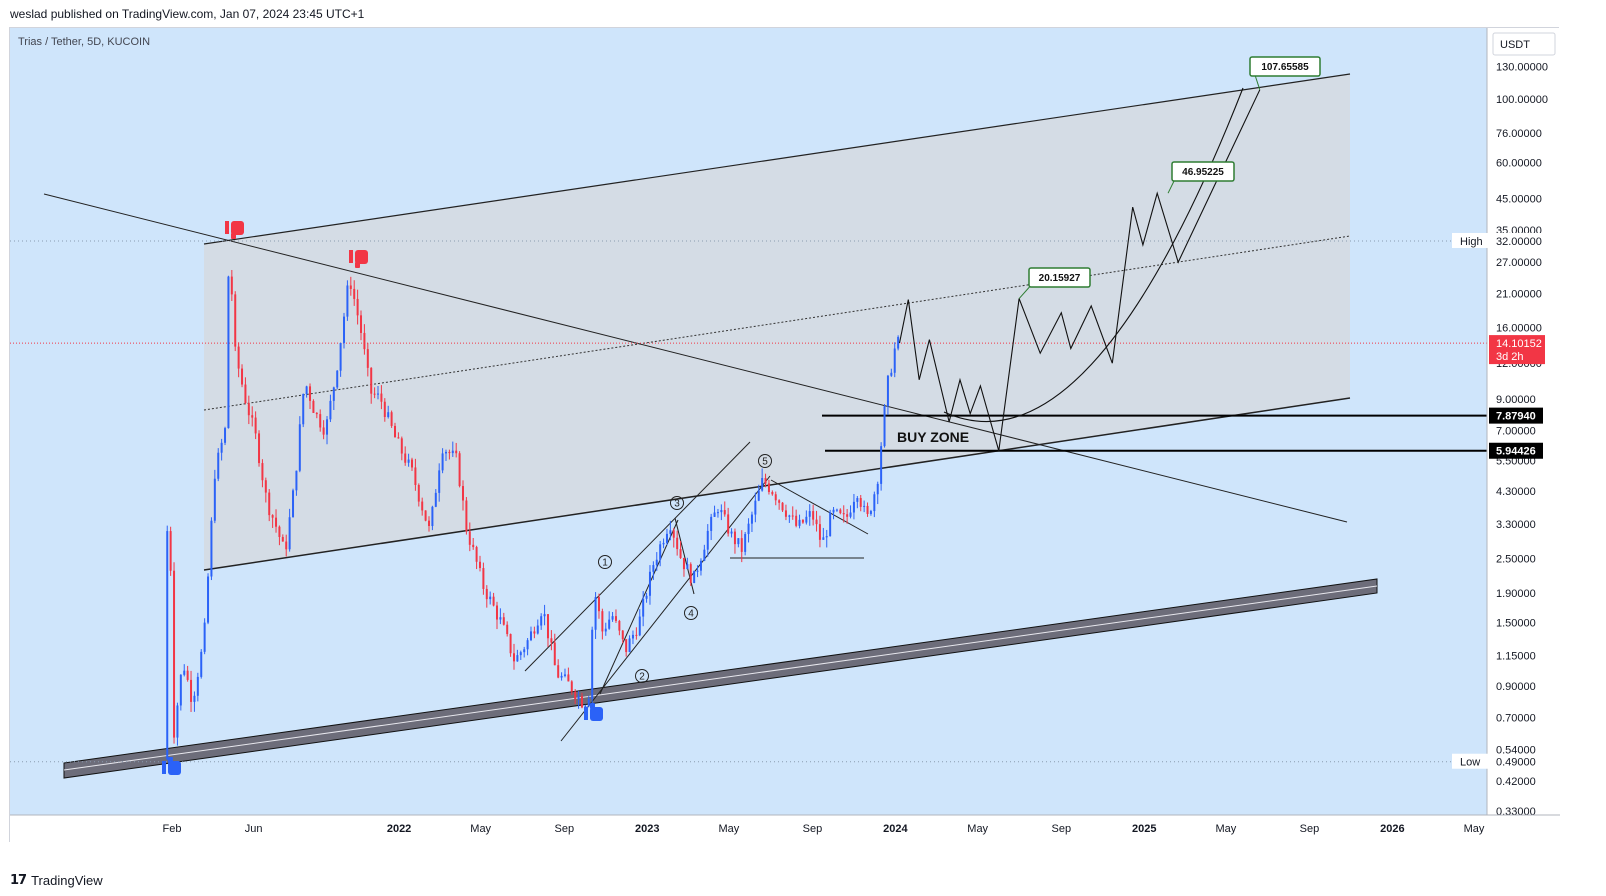  I want to click on level-tag-low: Low, so click(1470, 763).